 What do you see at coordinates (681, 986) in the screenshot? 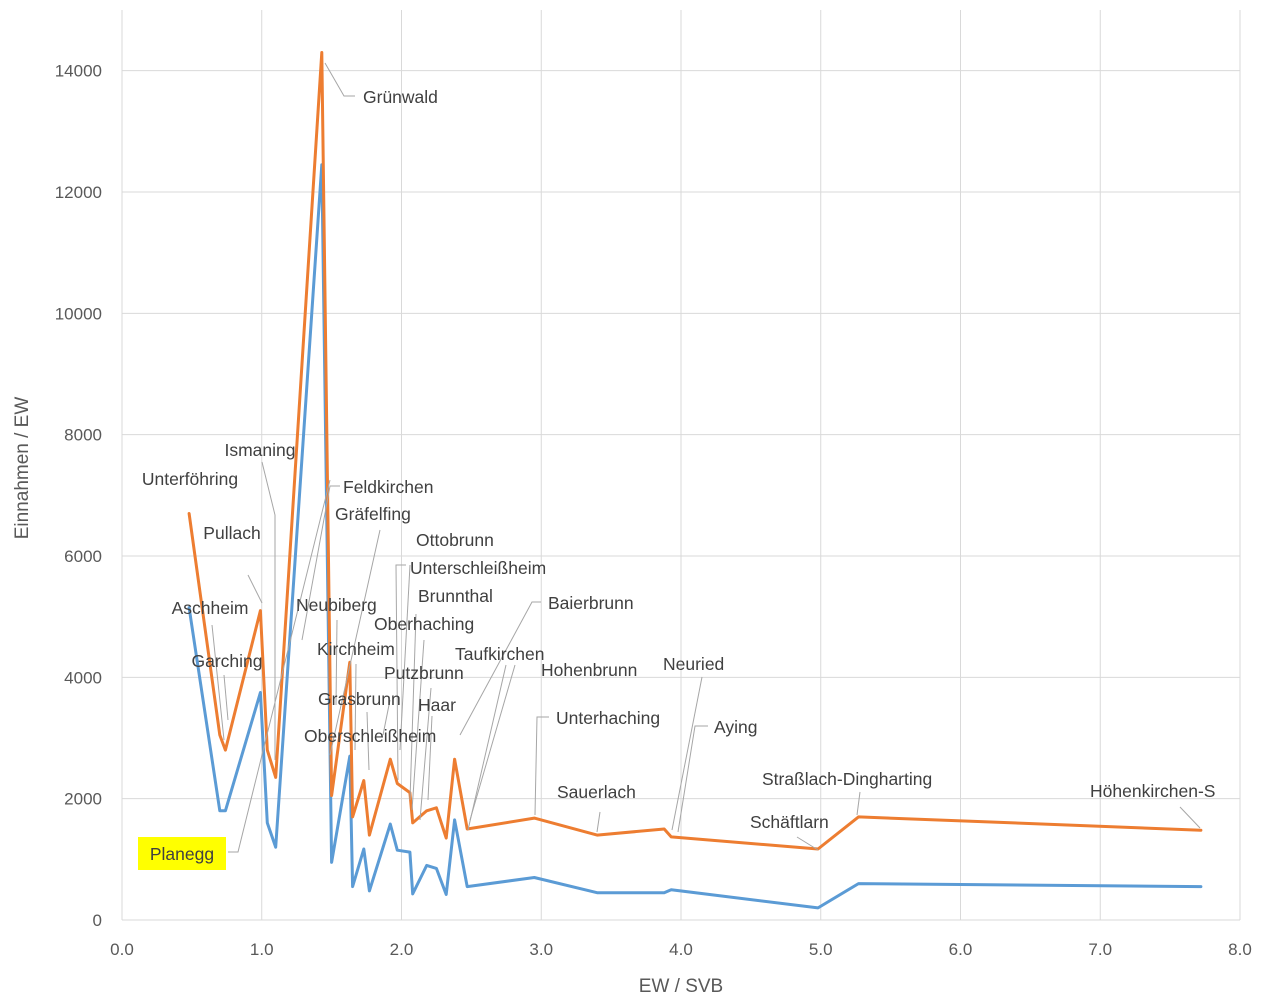
I see `x-axis-title: EW / SVB` at bounding box center [681, 986].